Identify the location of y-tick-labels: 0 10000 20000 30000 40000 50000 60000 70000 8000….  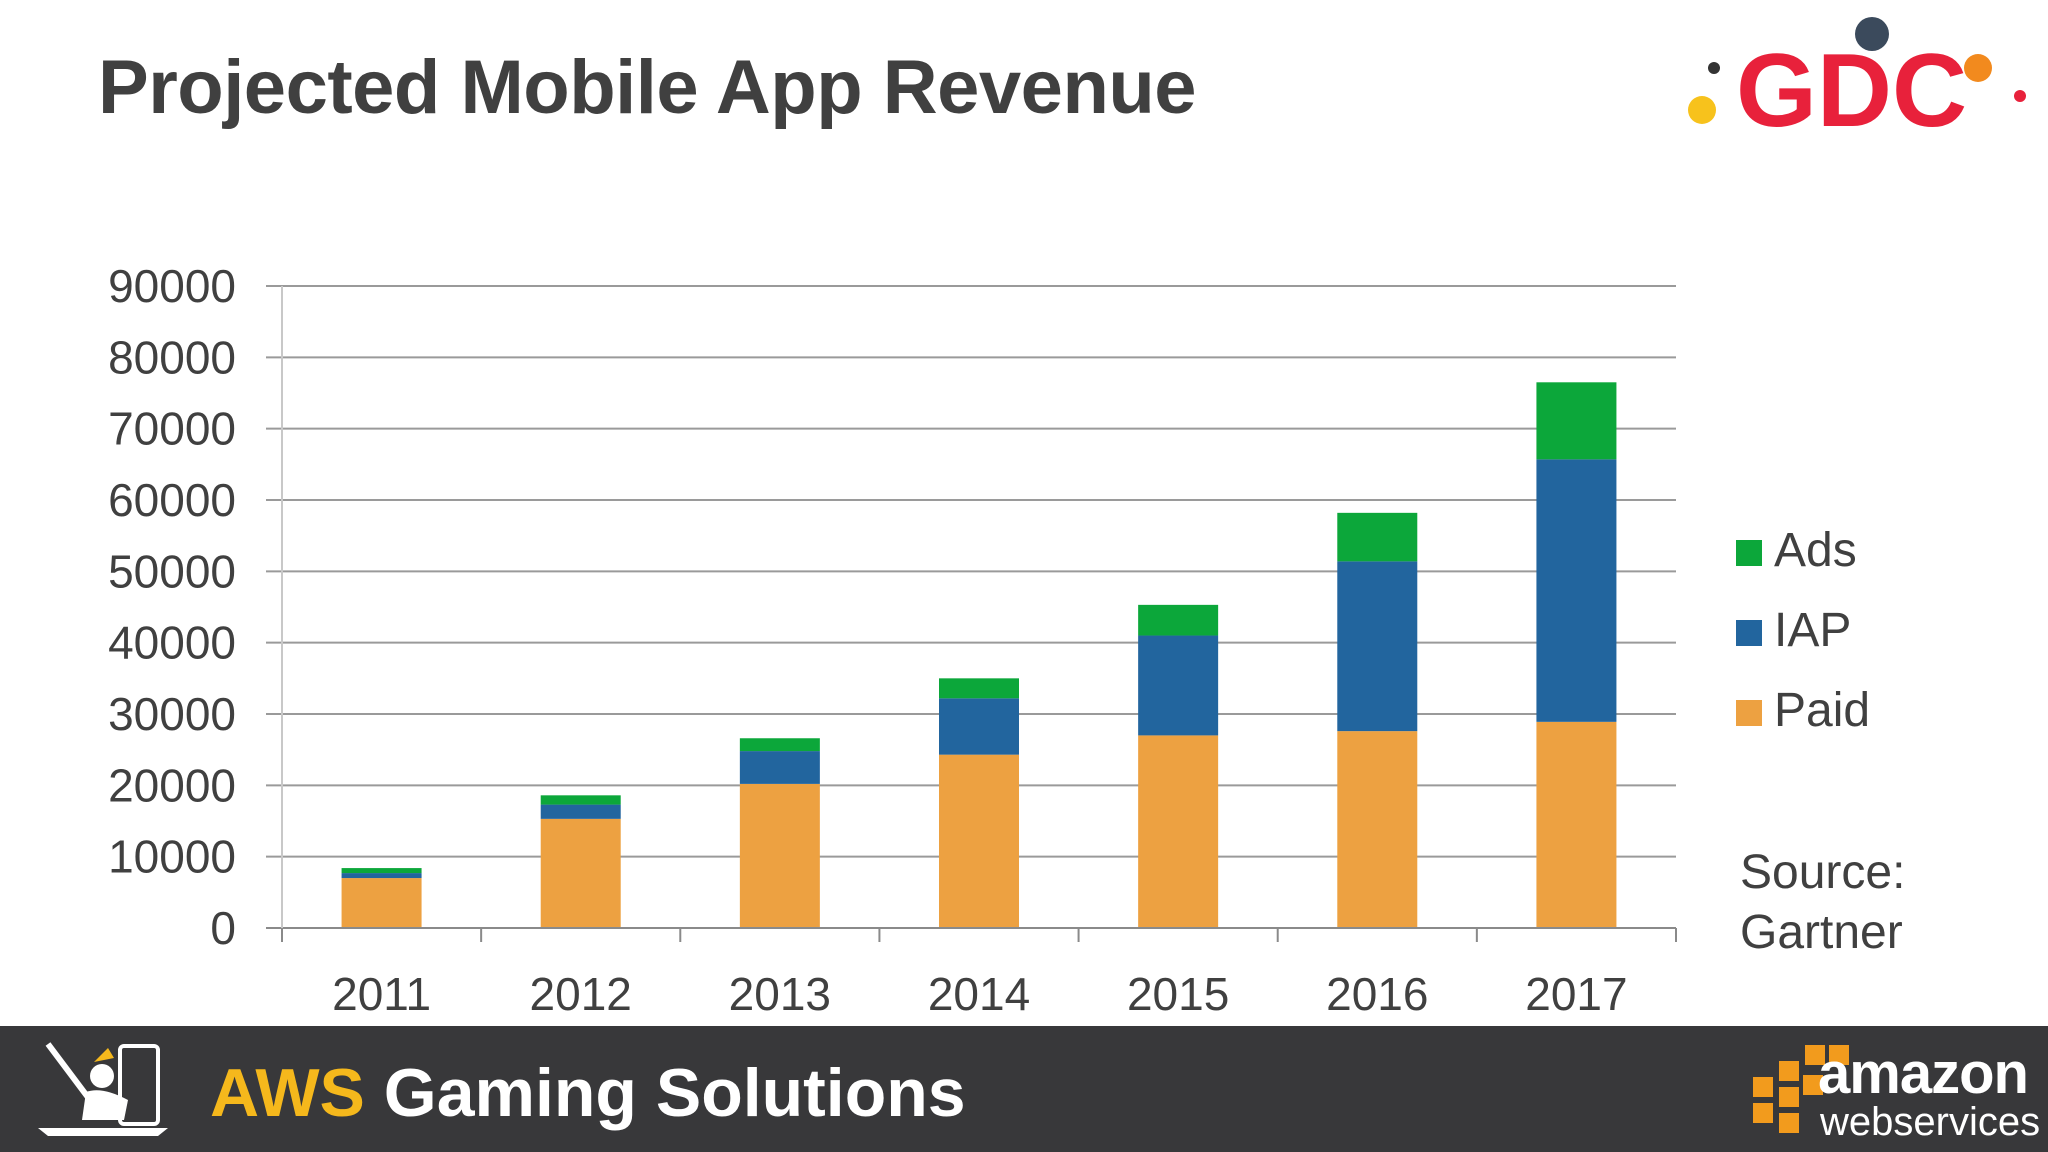
(172, 607).